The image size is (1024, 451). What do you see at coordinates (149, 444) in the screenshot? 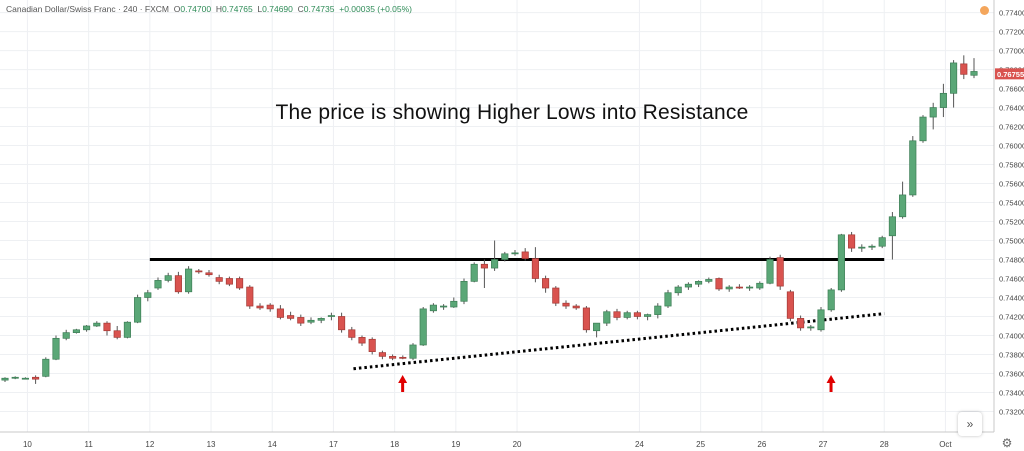
I see `time-tick-label: 12` at bounding box center [149, 444].